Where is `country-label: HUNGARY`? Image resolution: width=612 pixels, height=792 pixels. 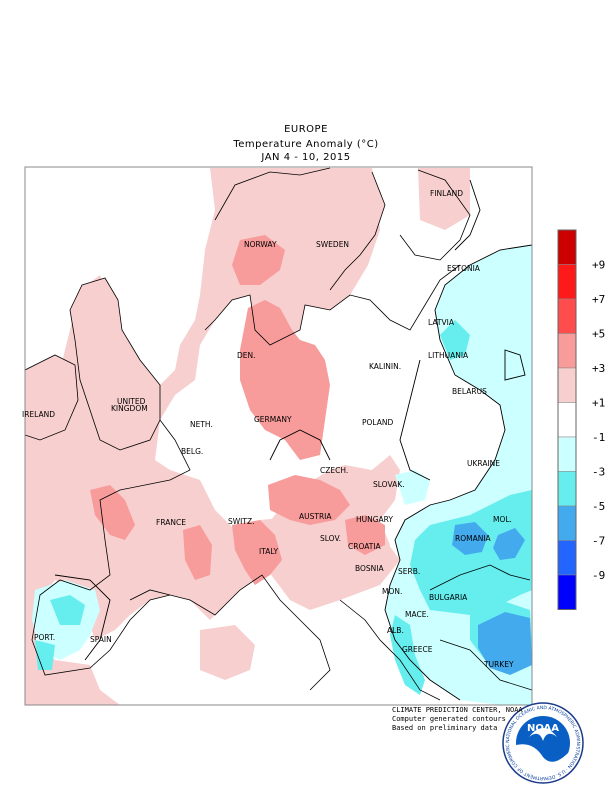 country-label: HUNGARY is located at coordinates (374, 519).